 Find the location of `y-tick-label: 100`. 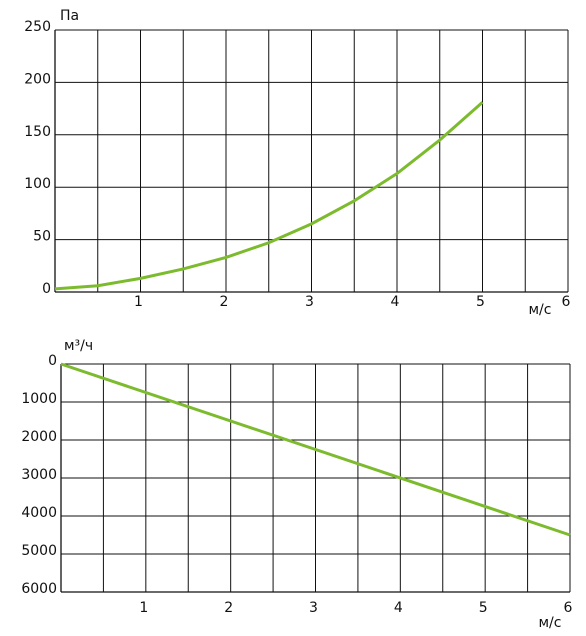

y-tick-label: 100 is located at coordinates (37, 184).